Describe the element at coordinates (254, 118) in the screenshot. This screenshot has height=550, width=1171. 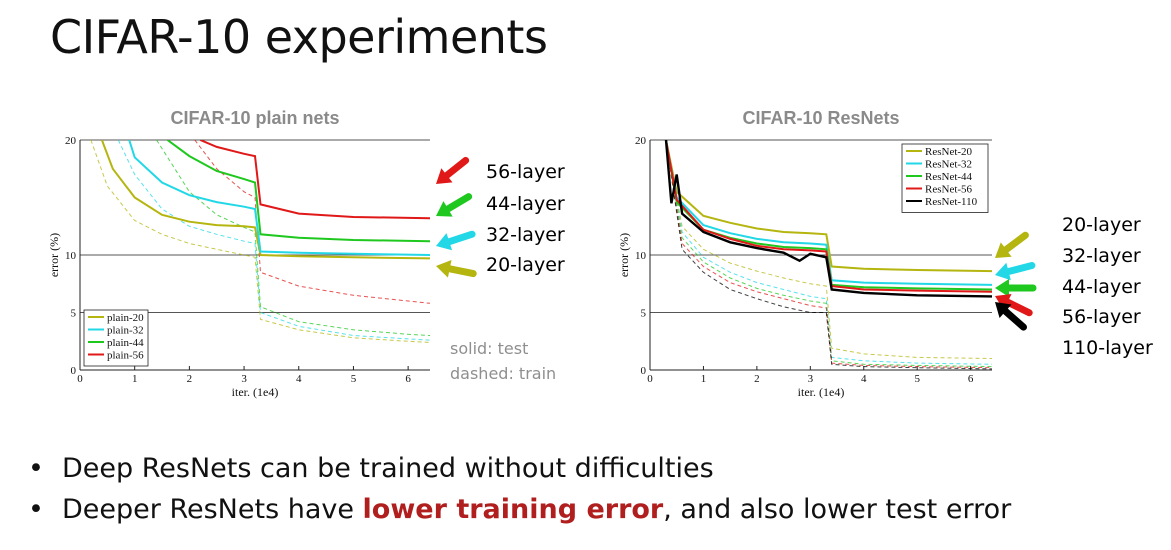
I see `chart-title: CIFAR-10 plain nets` at that location.